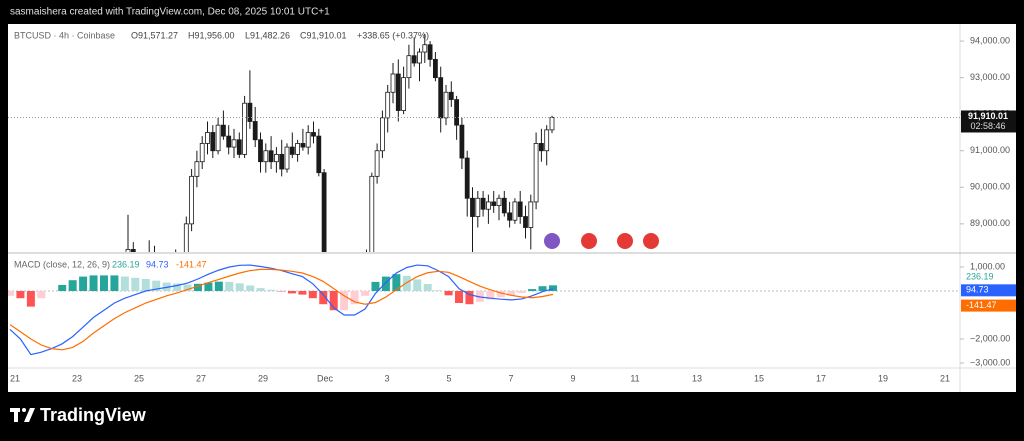 The image size is (1024, 441). I want to click on axis-value-label: -141.47, so click(981, 305).